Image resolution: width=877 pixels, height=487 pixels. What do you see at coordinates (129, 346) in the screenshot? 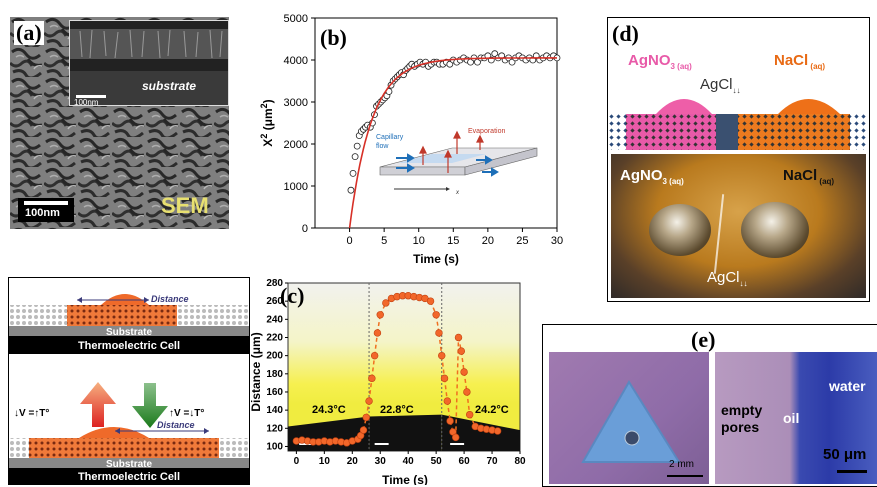
I see `cell-label-top: Thermoelectric Cell` at bounding box center [129, 346].